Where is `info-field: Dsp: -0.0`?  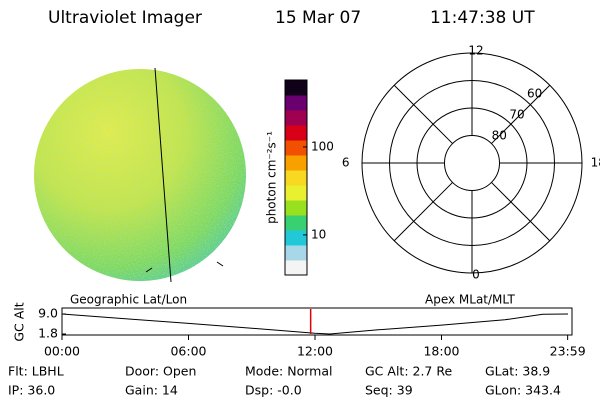
info-field: Dsp: -0.0 is located at coordinates (273, 390).